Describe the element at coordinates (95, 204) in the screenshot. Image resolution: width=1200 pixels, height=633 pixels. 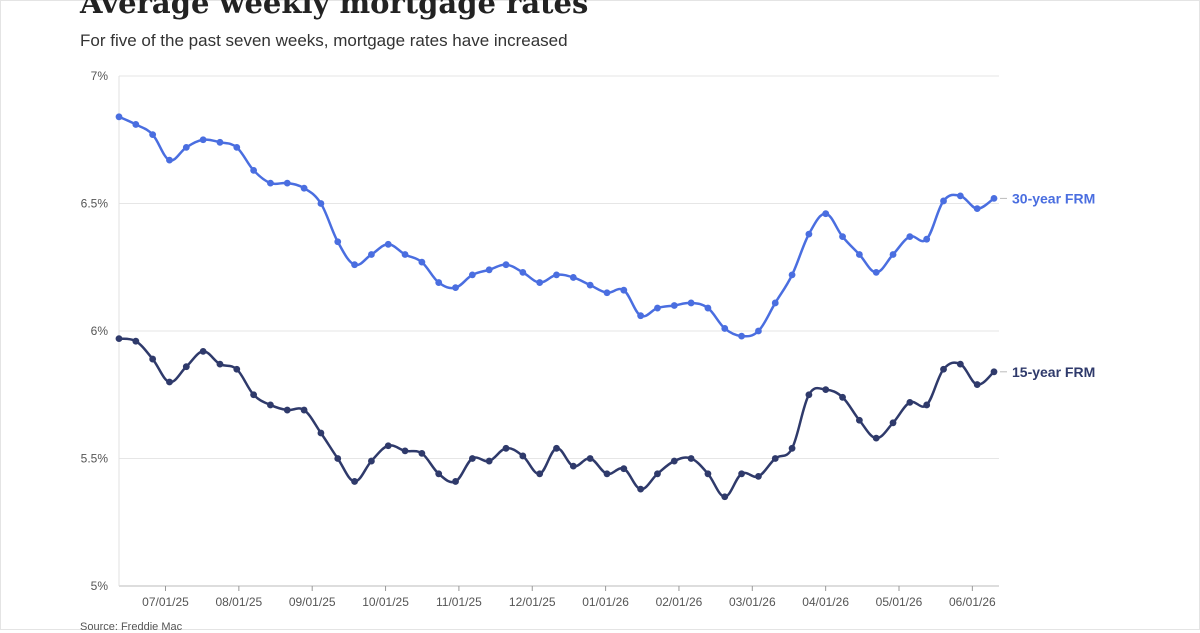
I see `y-tick-label: 6.5%` at that location.